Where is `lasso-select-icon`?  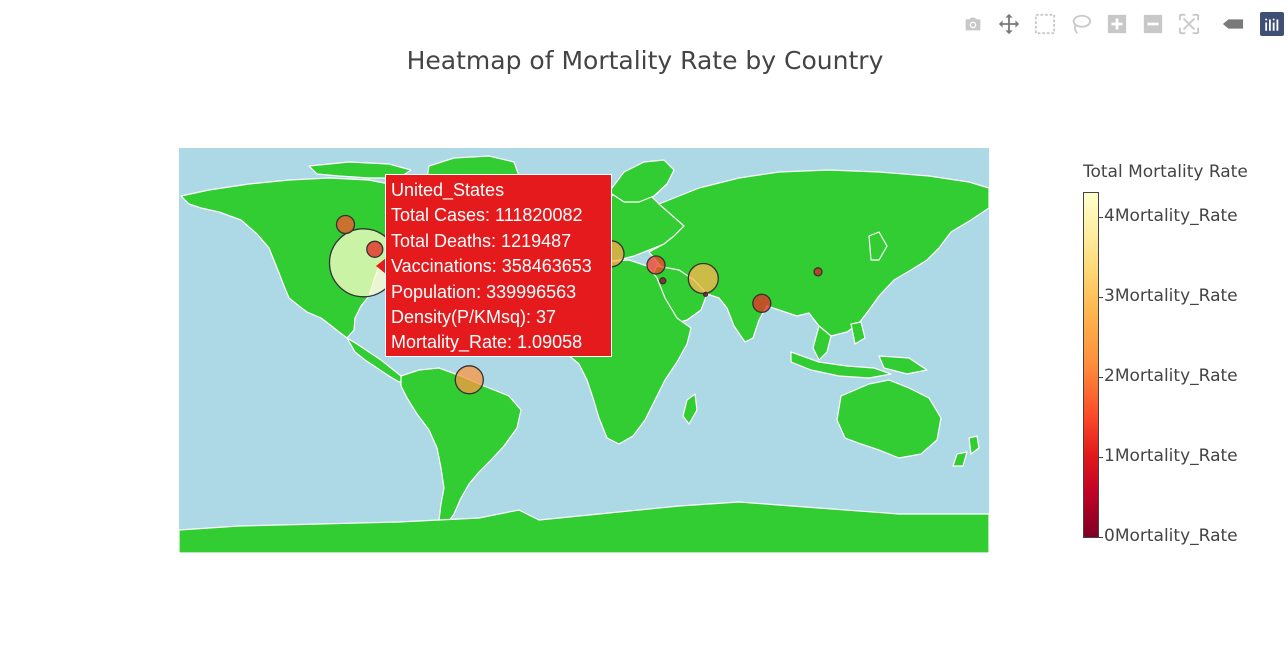
lasso-select-icon is located at coordinates (1081, 24).